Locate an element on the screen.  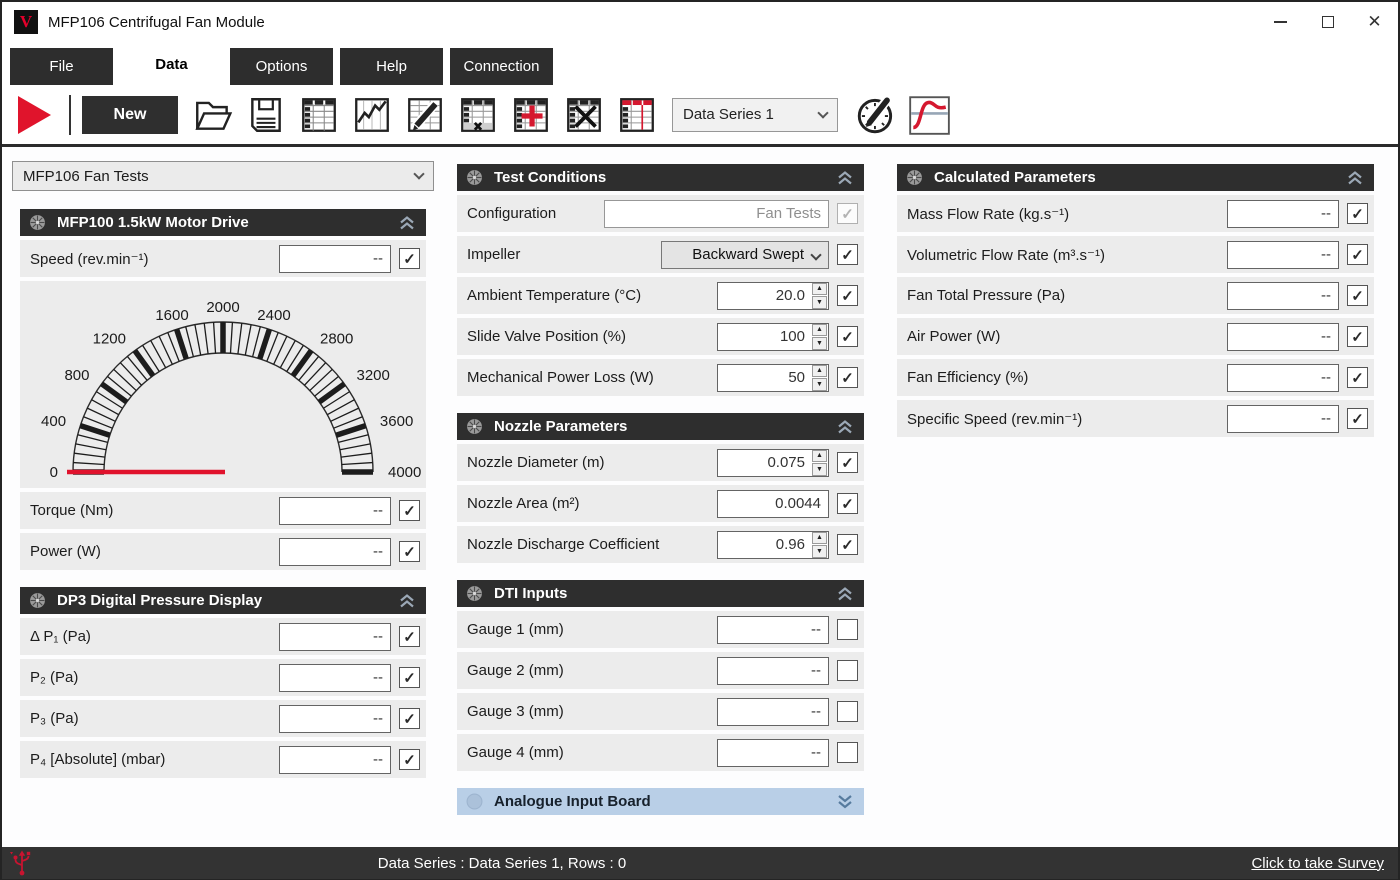
delete-row-icon is located at coordinates (478, 115).